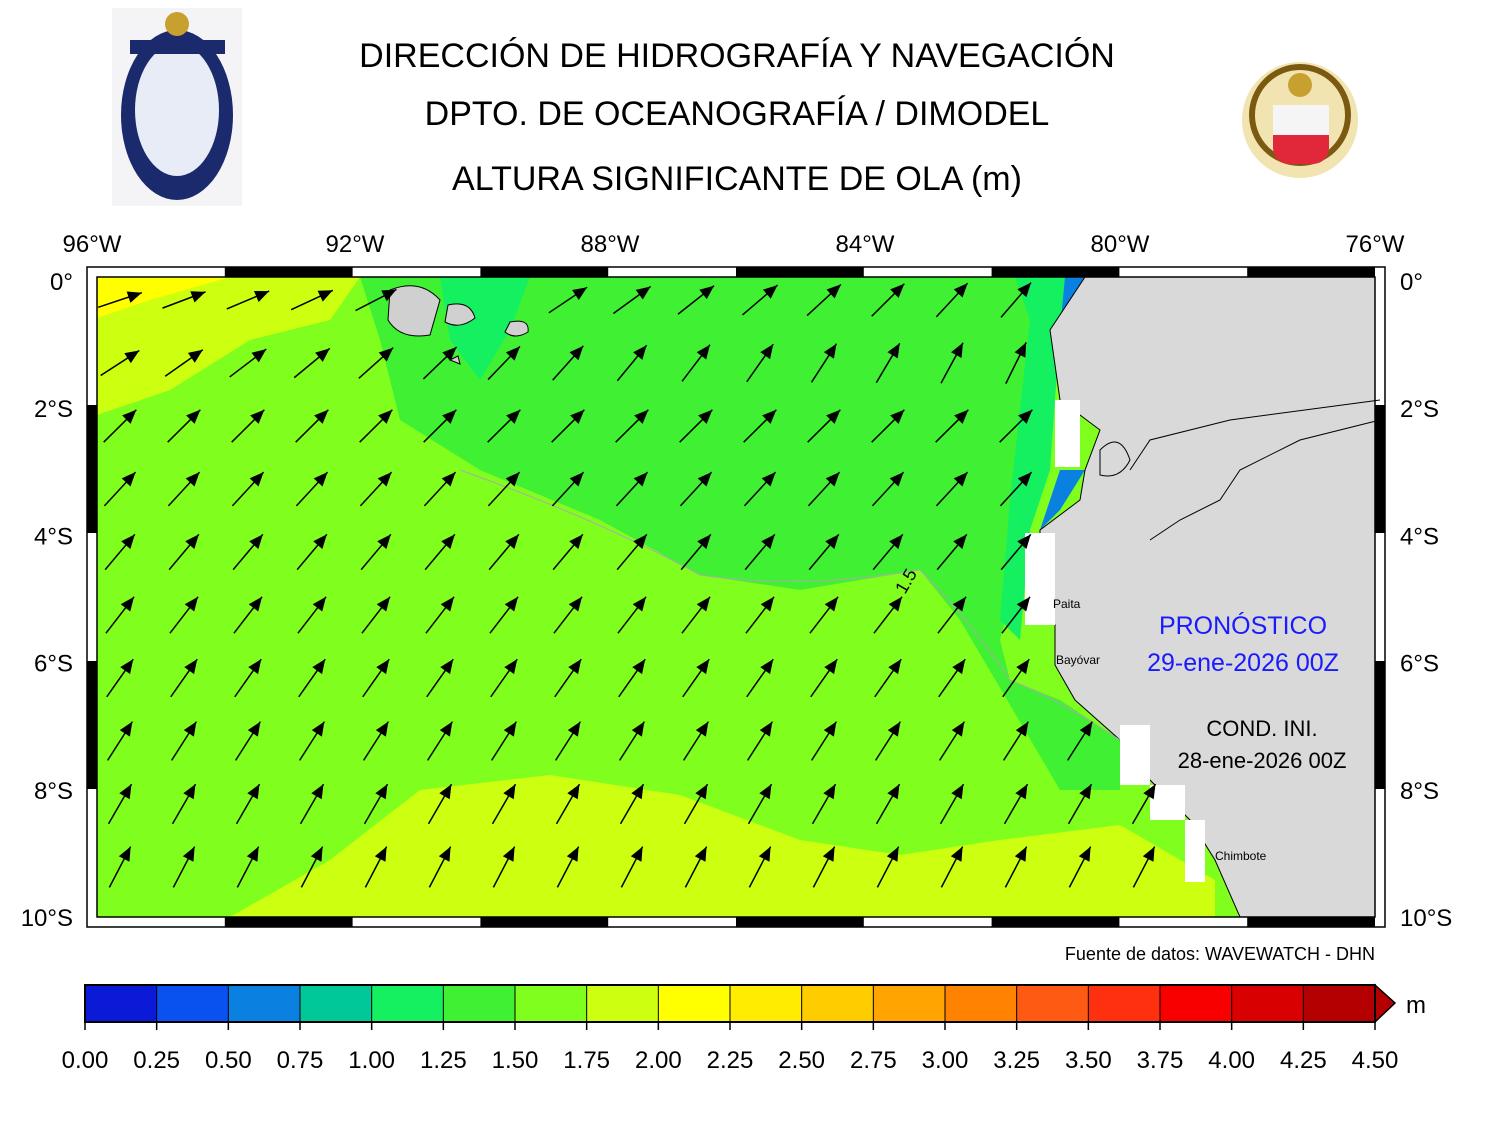  I want to click on init-label: COND. INI., so click(1261, 728).